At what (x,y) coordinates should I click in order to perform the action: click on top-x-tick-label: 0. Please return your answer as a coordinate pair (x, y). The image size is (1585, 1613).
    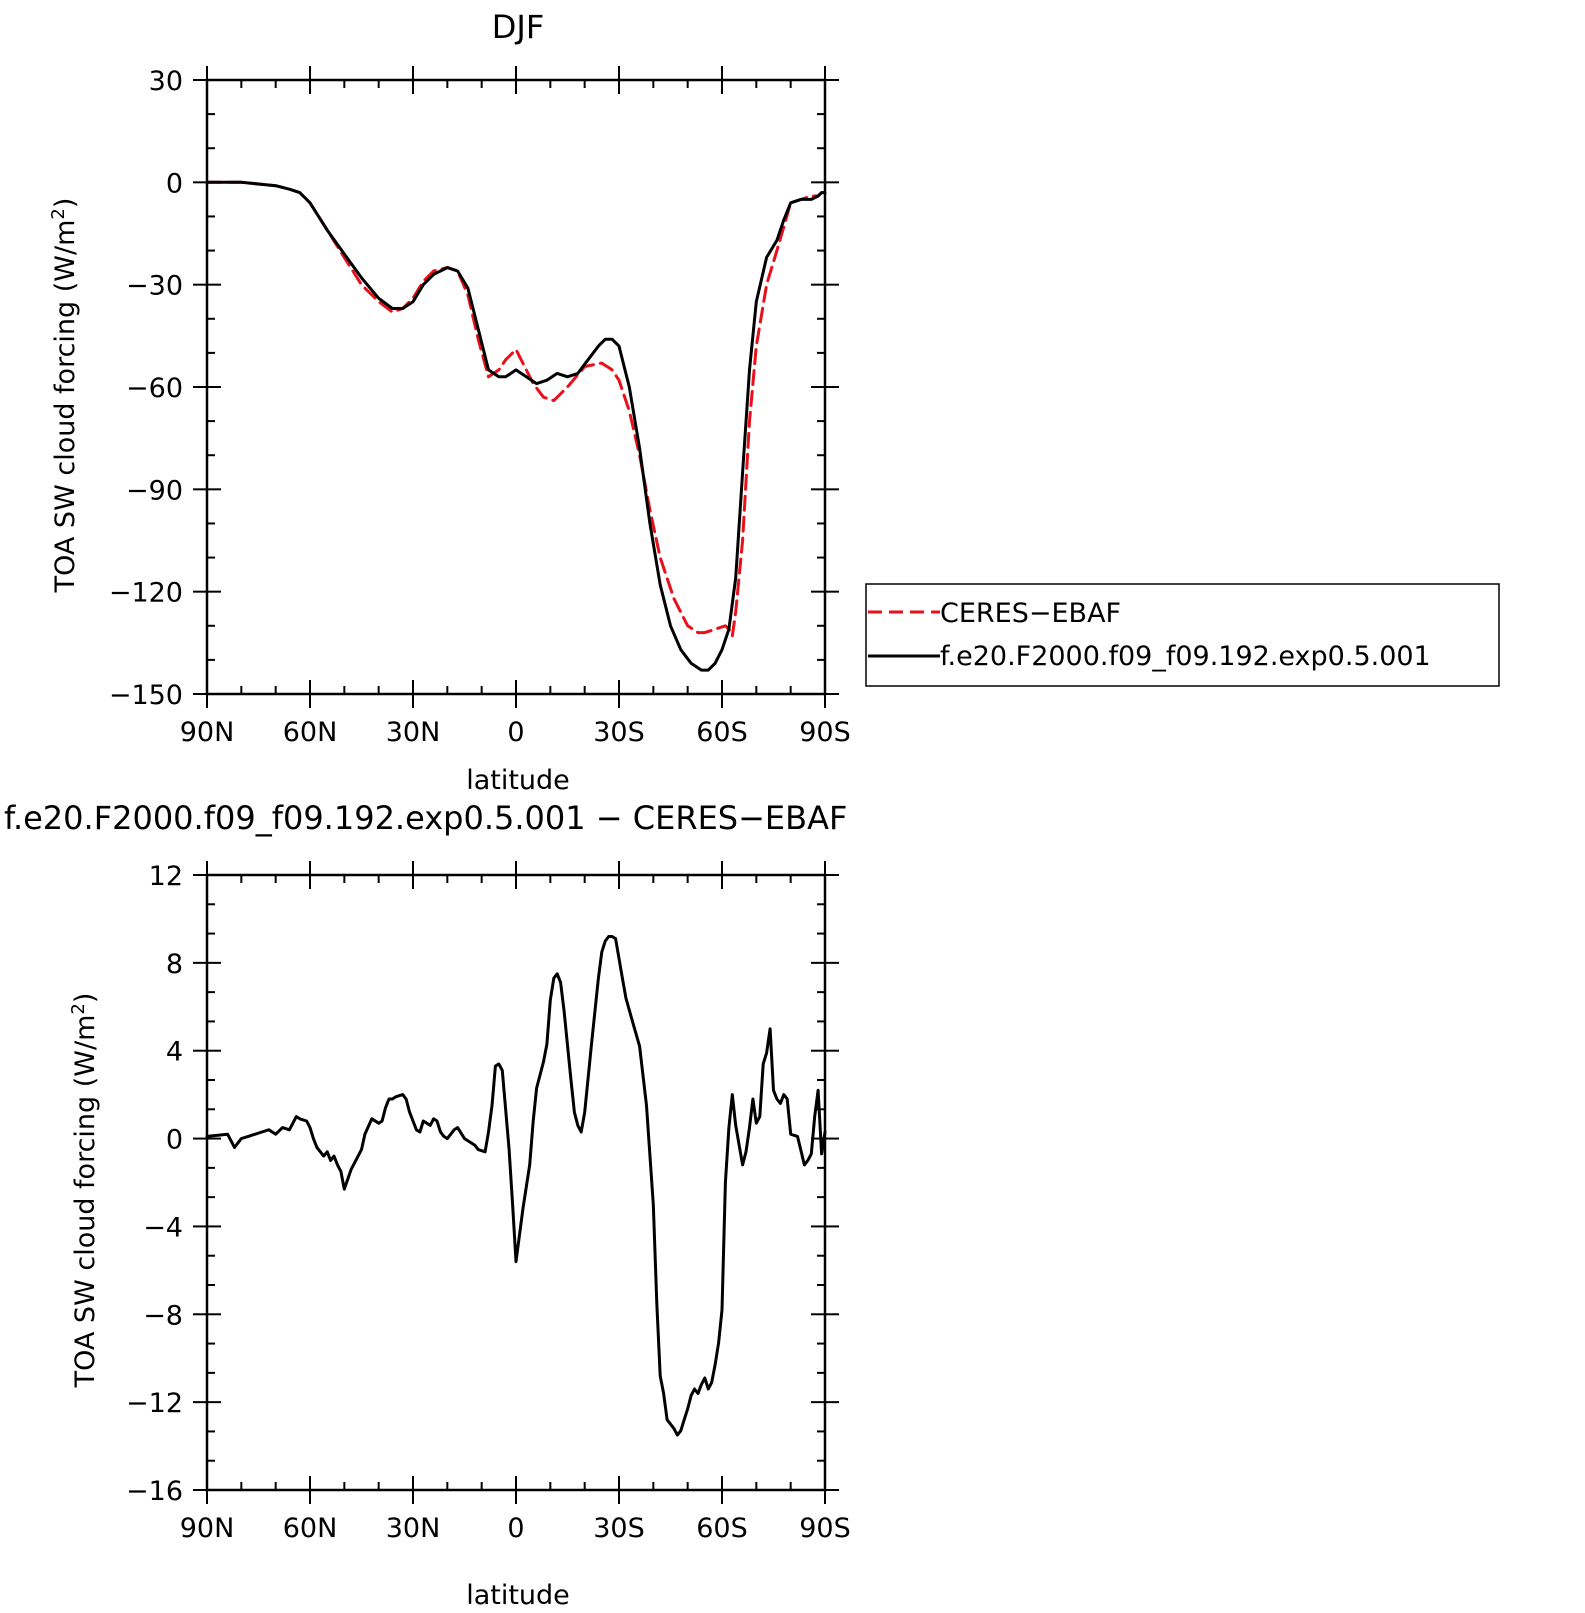
    Looking at the image, I should click on (515, 732).